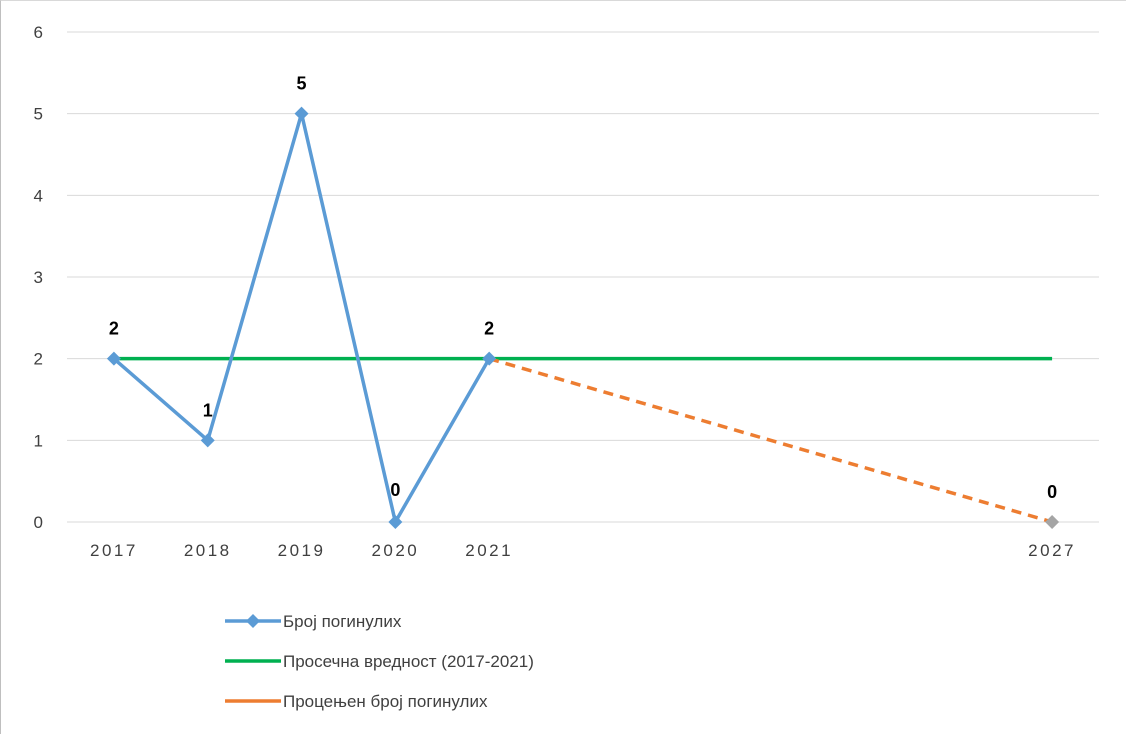 The image size is (1126, 735). What do you see at coordinates (583, 540) in the screenshot?
I see `x-axis: 2017 2018 2019 2020 2021 2027` at bounding box center [583, 540].